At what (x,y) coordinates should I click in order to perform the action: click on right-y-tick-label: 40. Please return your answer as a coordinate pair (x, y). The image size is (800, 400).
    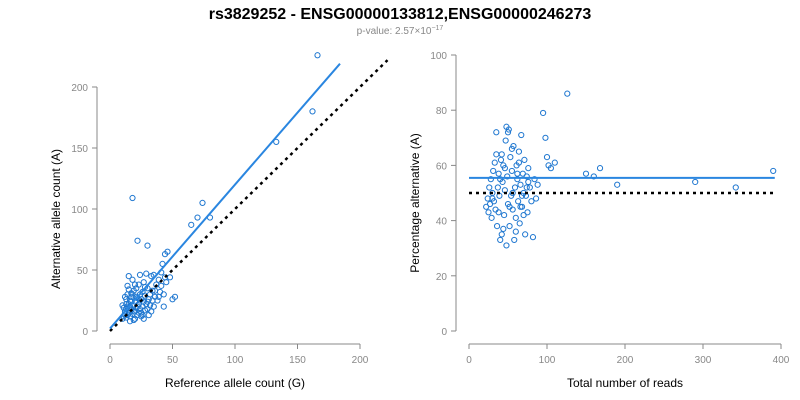
    Looking at the image, I should click on (442, 222).